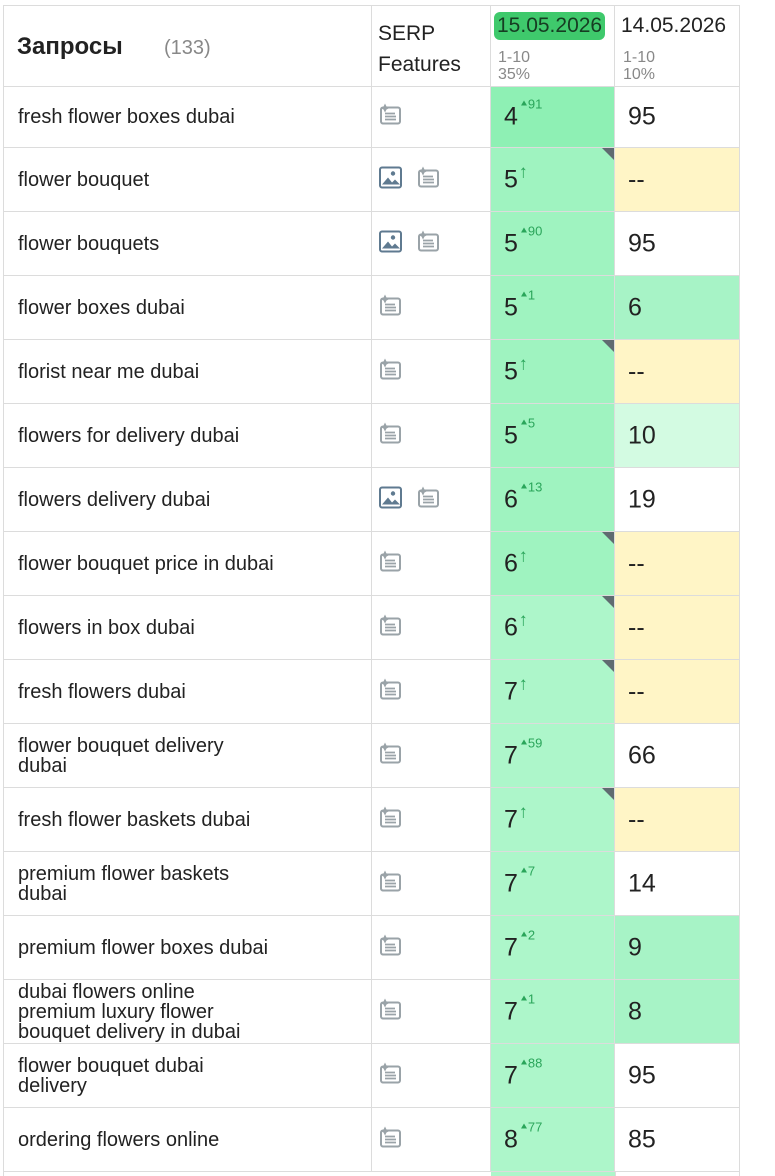 The image size is (775, 1176). I want to click on query-cell: flower bouquet dubai delivery, so click(187, 1076).